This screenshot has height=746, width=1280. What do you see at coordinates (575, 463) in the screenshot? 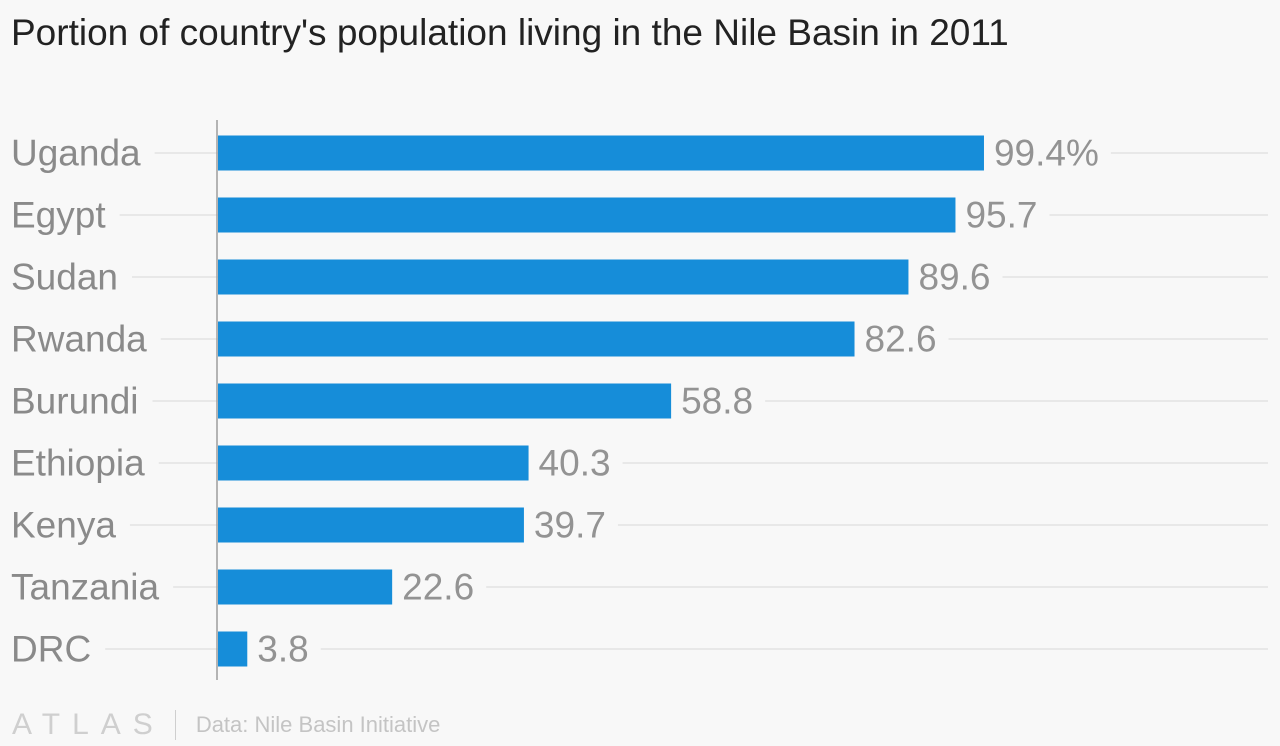
I see `value-label: 40.3` at bounding box center [575, 463].